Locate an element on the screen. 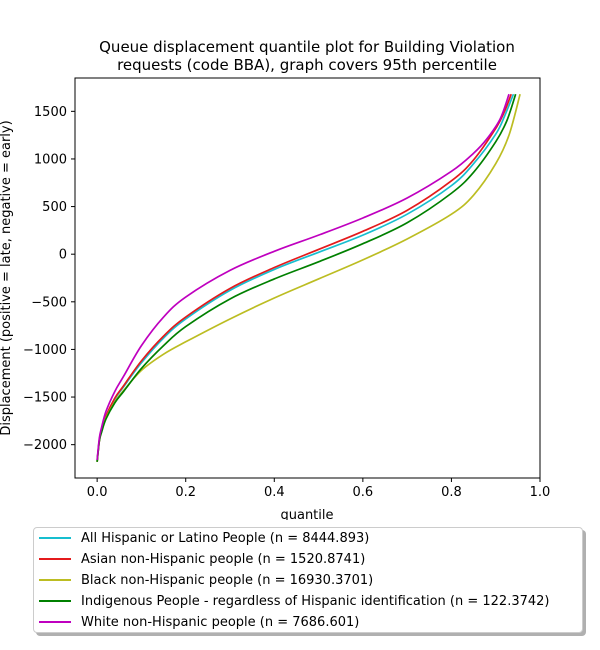 The height and width of the screenshot is (650, 600). x-axis-label: quantile is located at coordinates (306, 514).